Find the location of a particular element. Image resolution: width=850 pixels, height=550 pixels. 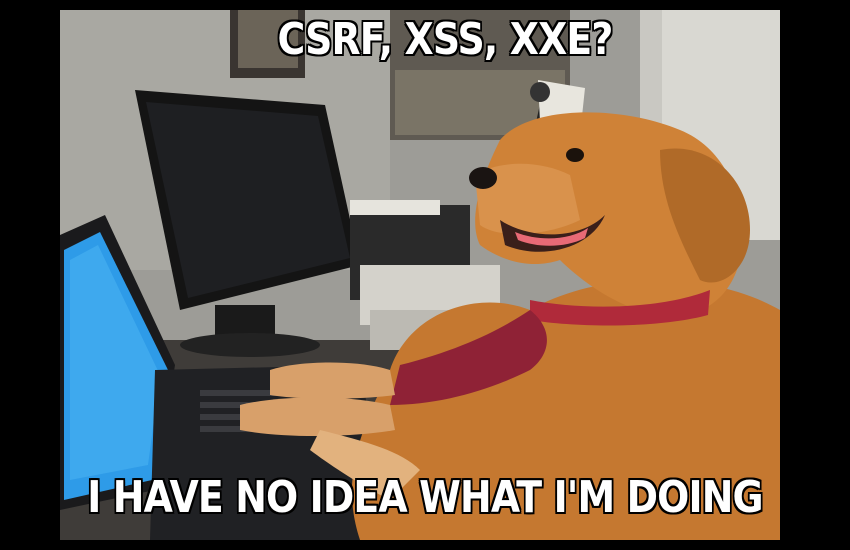

tie is located at coordinates (468, 357).